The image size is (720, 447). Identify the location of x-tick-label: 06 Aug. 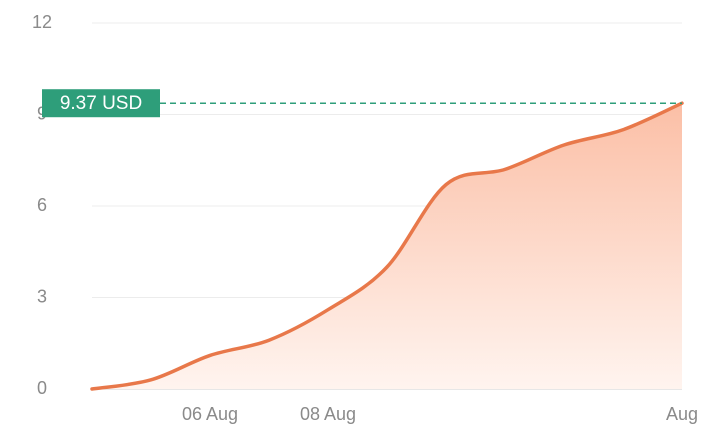
(210, 414).